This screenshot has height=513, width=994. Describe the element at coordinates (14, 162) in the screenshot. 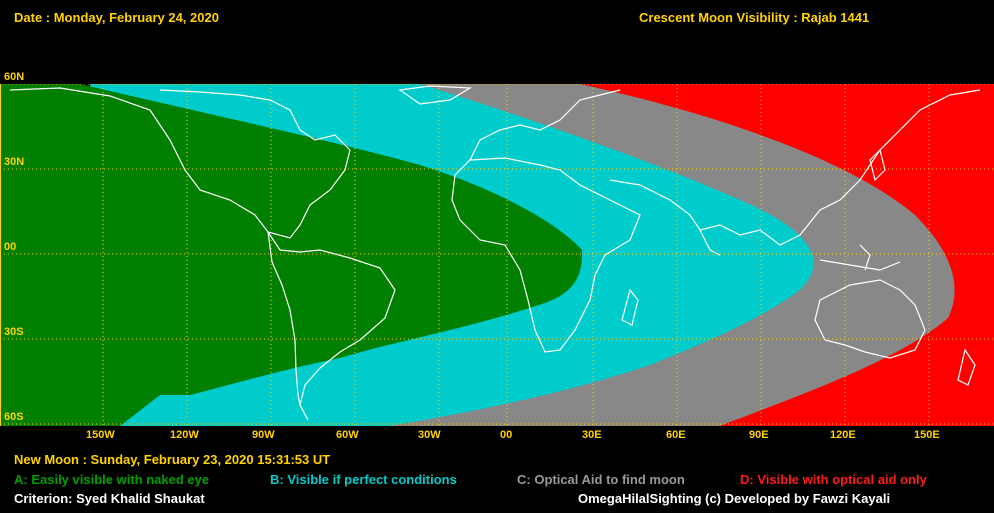

I see `lat-label-30n: 30N` at that location.